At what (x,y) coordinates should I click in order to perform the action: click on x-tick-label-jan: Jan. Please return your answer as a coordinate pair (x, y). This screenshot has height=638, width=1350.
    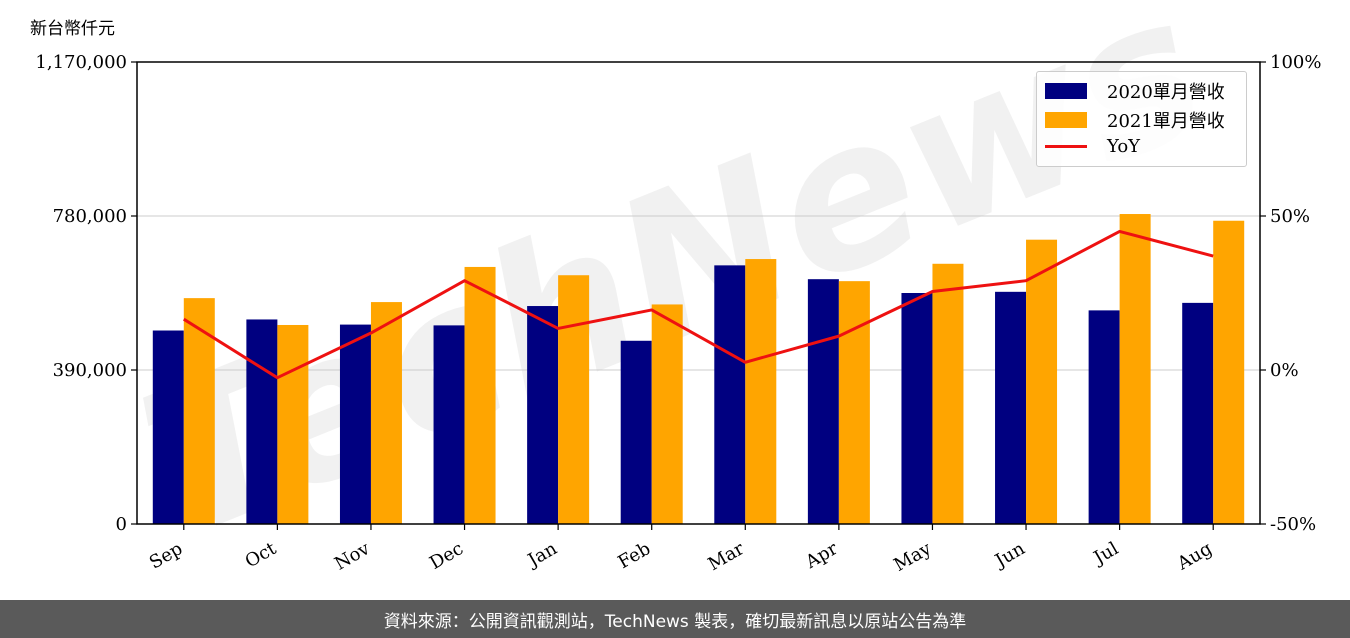
    Looking at the image, I should click on (542, 555).